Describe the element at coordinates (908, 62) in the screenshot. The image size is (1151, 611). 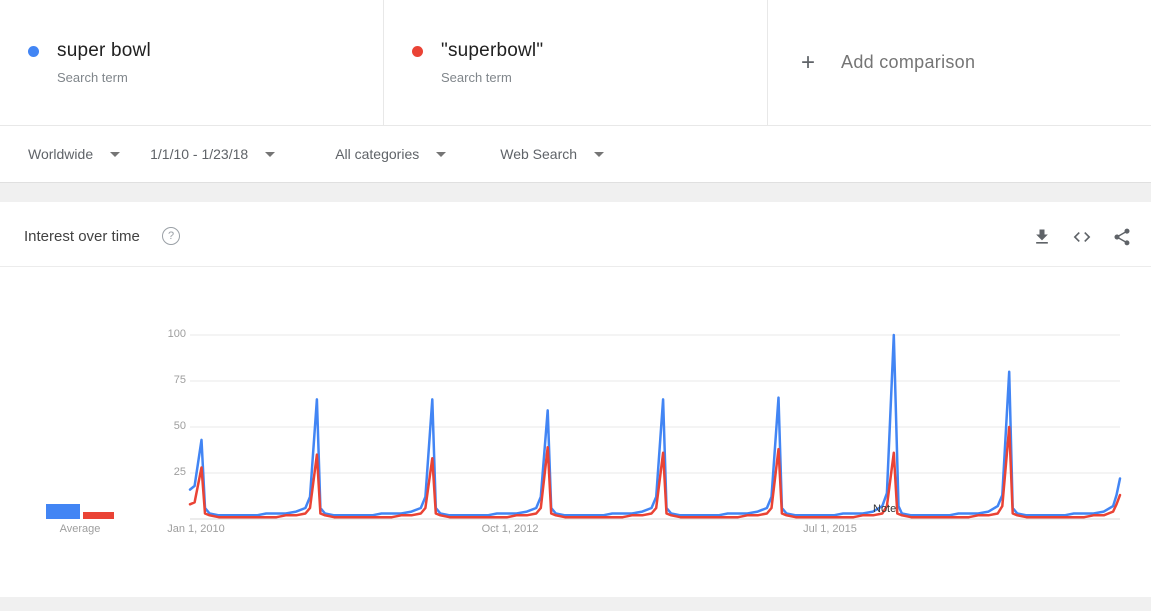
I see `add-comparison-label: Add comparison` at that location.